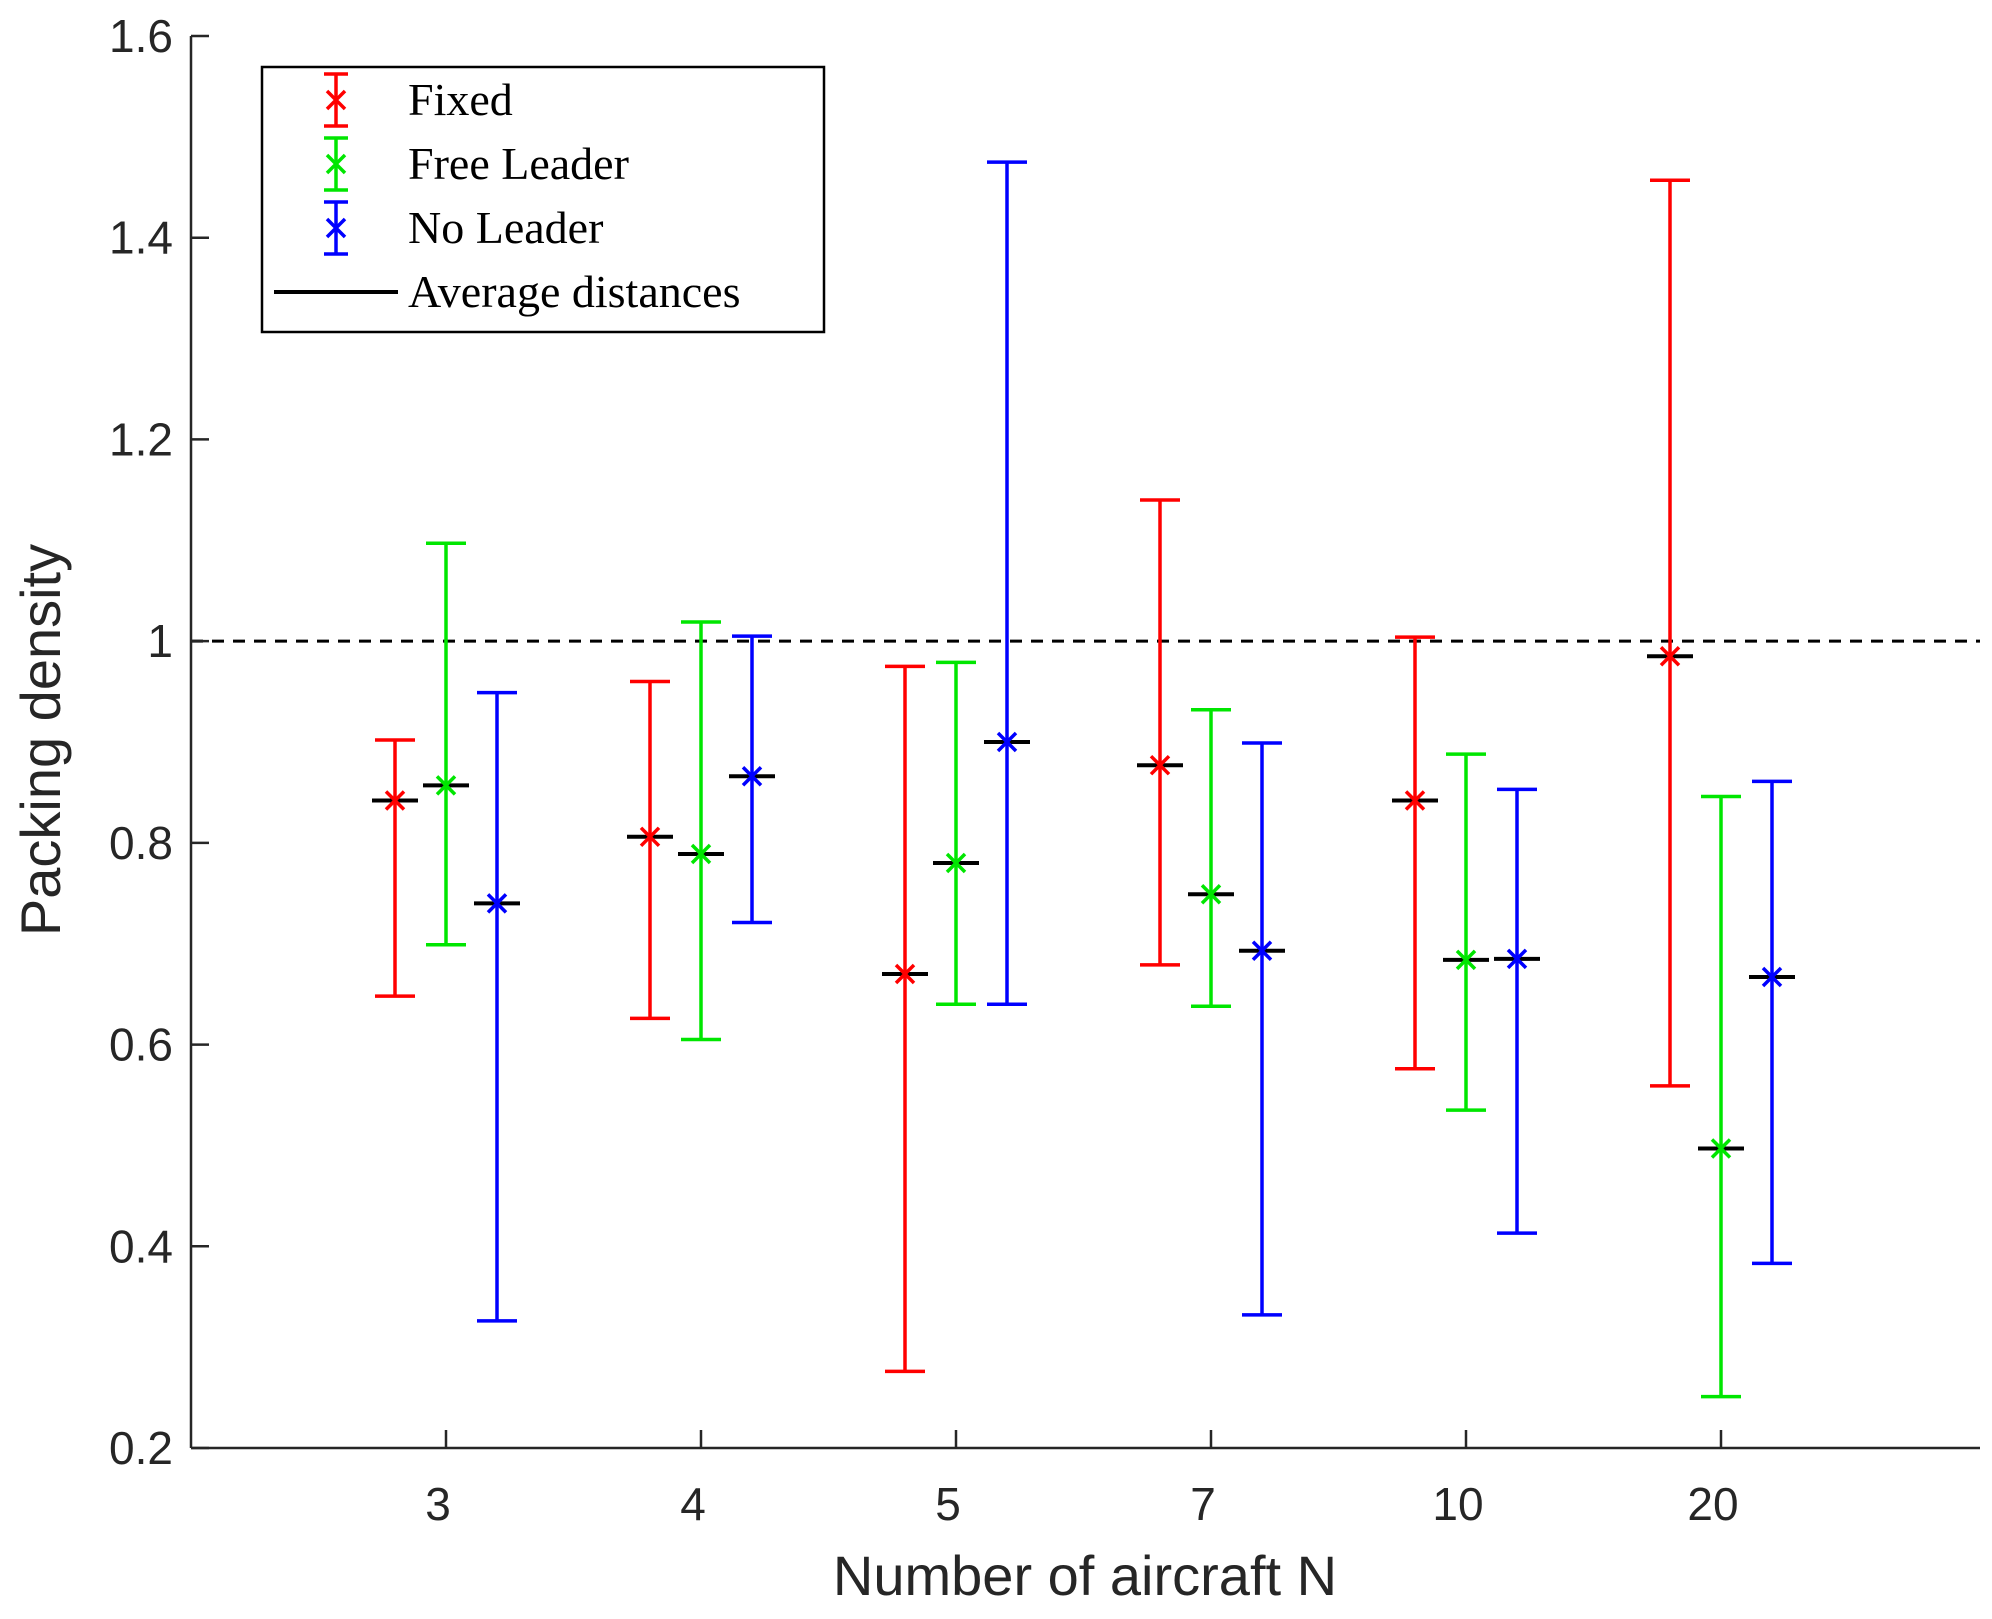 The height and width of the screenshot is (1619, 1992). Describe the element at coordinates (1466, 960) in the screenshot. I see `errorbar-free-leader-10-mean-marker` at that location.